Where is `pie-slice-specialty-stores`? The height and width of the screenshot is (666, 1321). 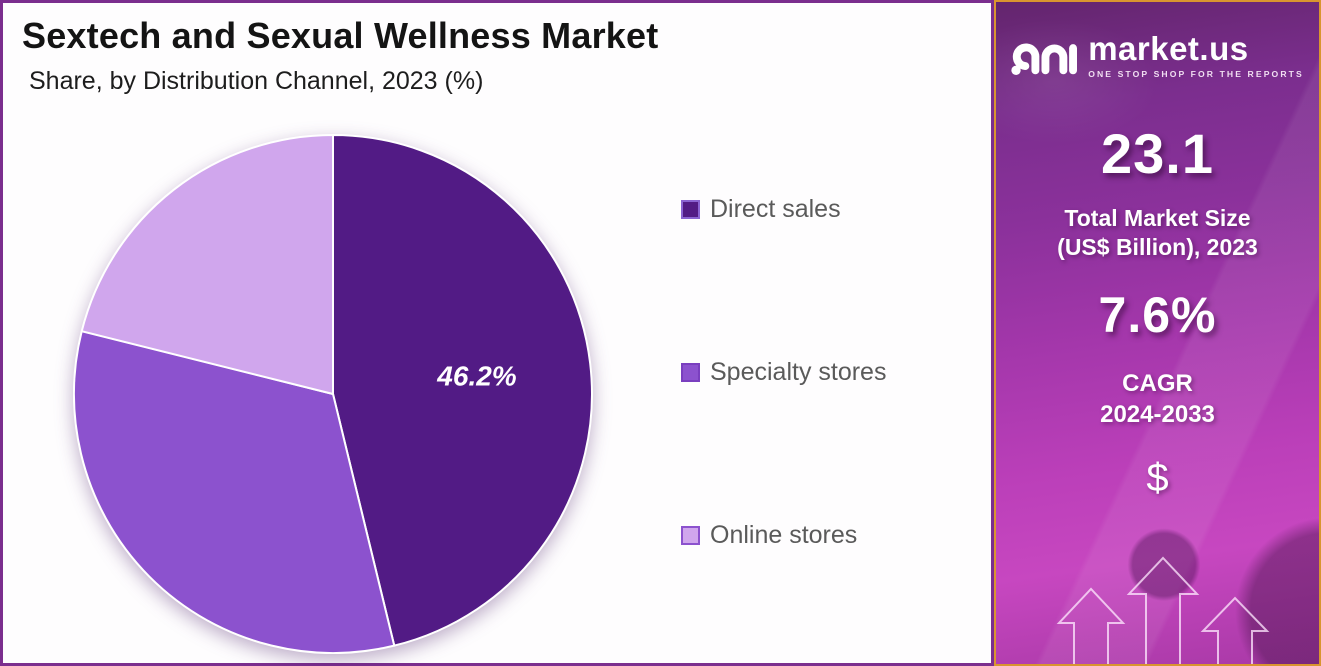 pie-slice-specialty-stores is located at coordinates (234, 492).